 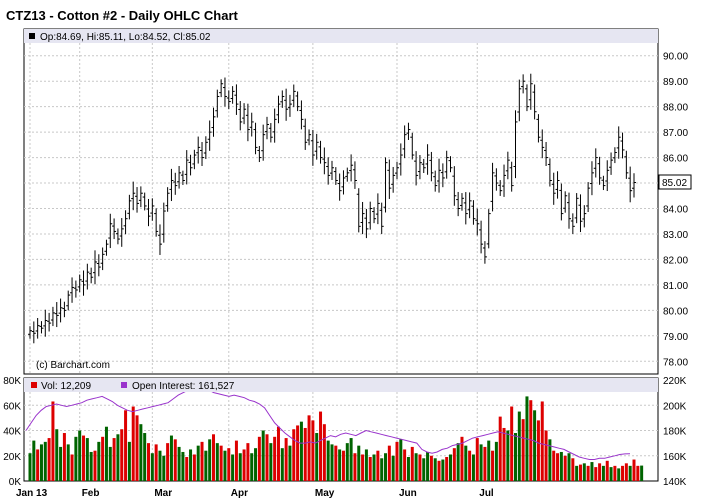 What do you see at coordinates (675, 108) in the screenshot?
I see `price-tick-label: 88.00` at bounding box center [675, 108].